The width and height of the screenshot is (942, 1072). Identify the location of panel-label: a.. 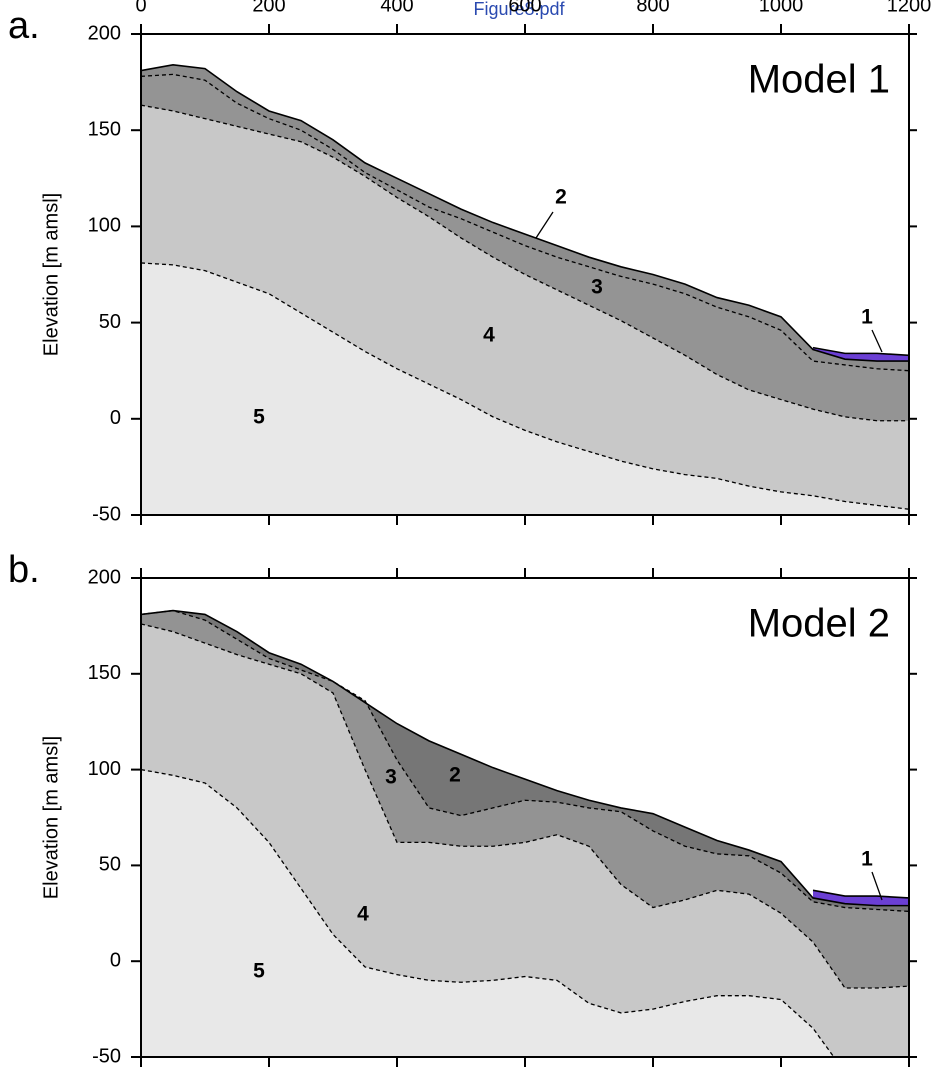
(24, 26).